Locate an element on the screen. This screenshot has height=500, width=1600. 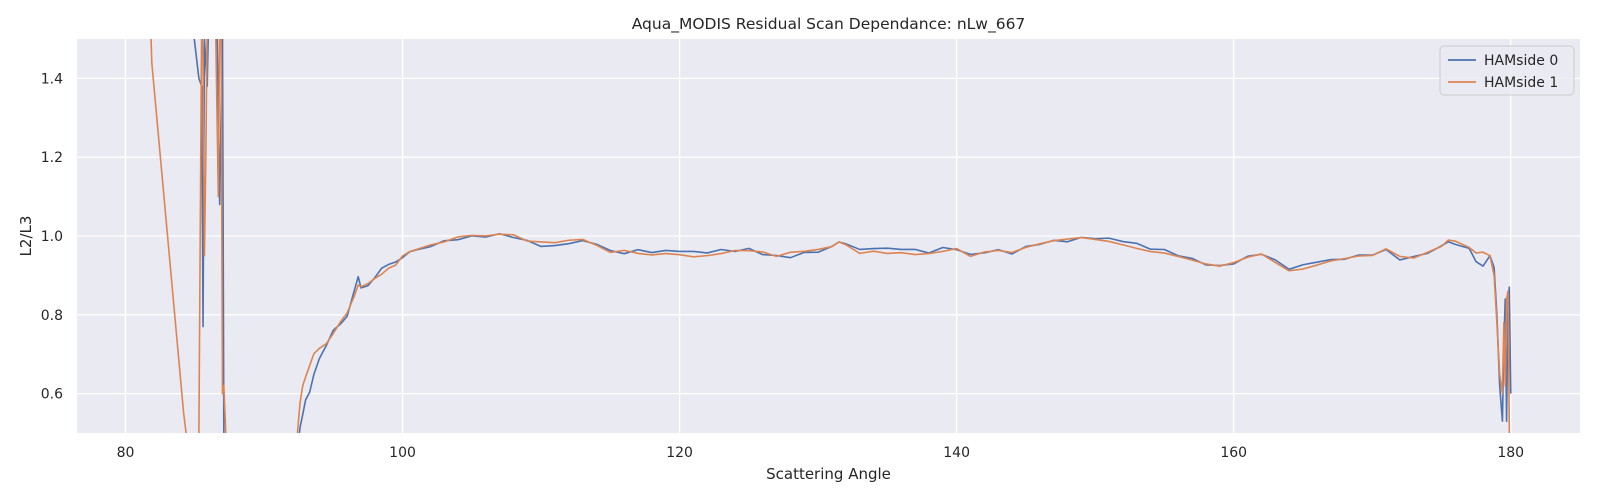
x-tick-label: 180 is located at coordinates (1510, 453).